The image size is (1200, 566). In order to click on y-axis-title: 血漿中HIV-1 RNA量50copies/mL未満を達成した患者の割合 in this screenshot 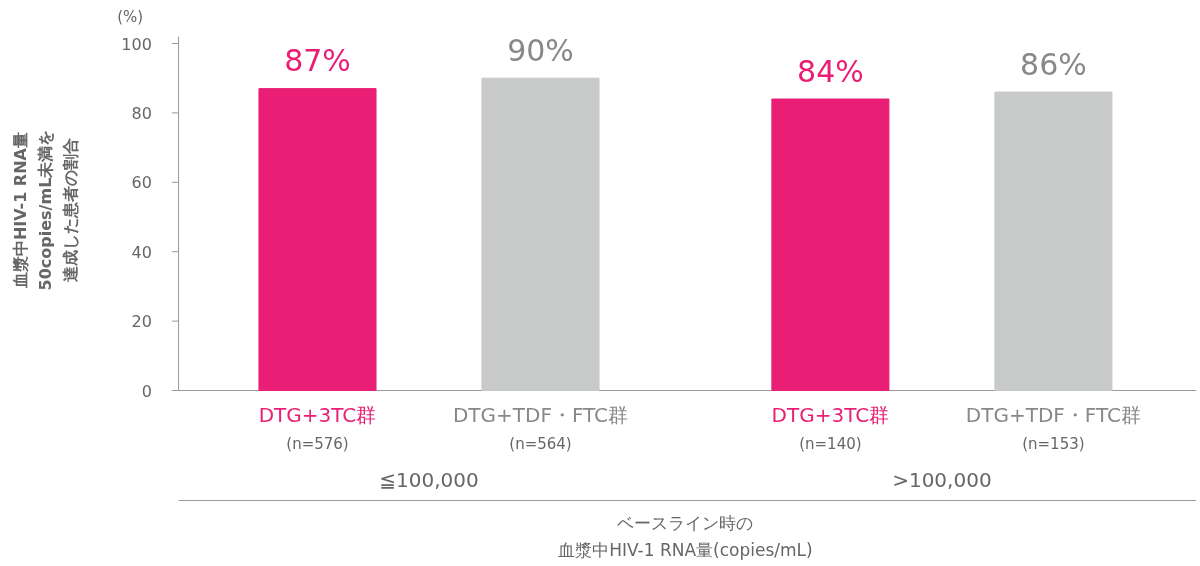, I will do `click(45, 210)`.